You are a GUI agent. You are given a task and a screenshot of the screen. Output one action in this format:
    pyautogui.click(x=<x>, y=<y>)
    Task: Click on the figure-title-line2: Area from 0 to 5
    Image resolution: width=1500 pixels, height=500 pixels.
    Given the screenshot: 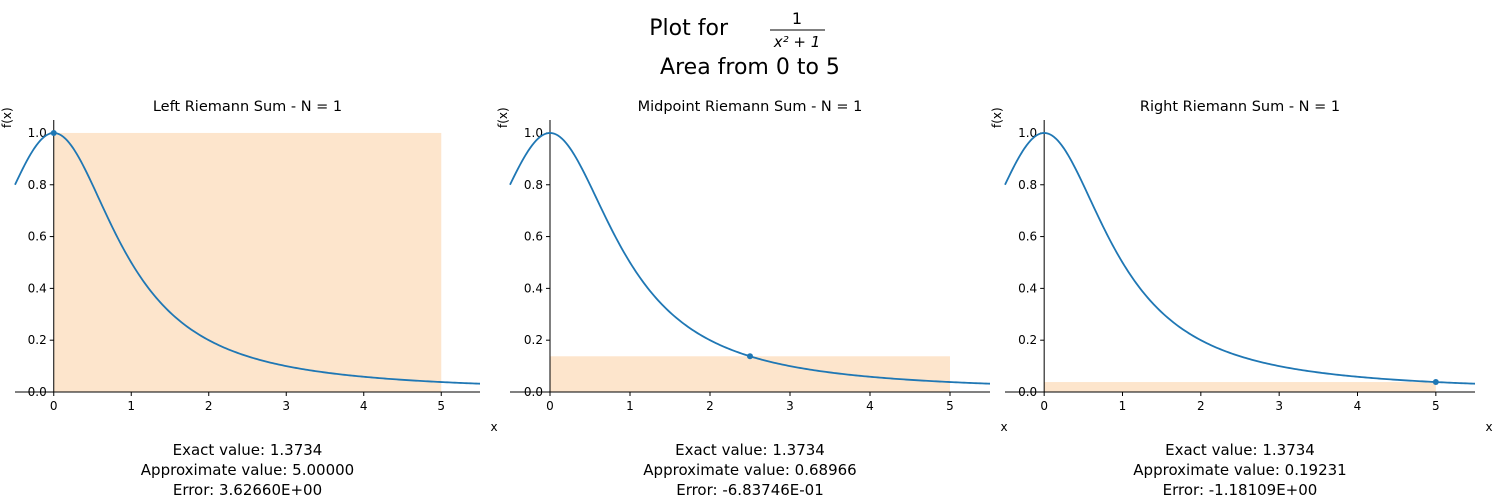 What is the action you would take?
    pyautogui.click(x=750, y=67)
    